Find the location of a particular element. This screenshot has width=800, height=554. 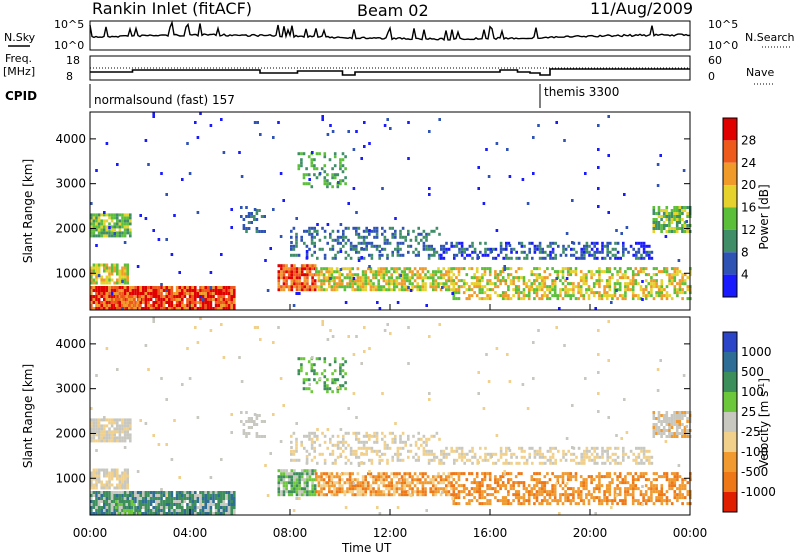

noise-left-bottom-tick: 10^0 is located at coordinates (69, 45).